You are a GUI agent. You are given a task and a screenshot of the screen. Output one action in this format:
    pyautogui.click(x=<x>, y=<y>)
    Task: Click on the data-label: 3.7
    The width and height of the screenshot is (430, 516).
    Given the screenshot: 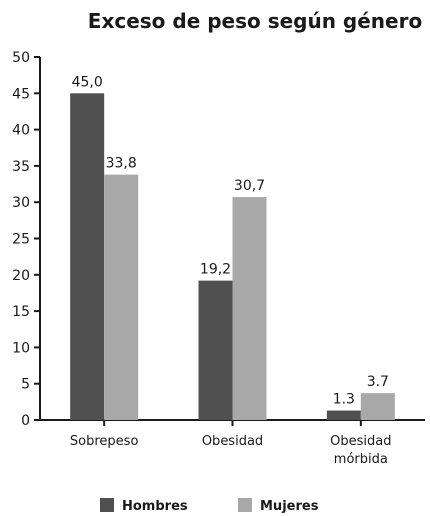 What is the action you would take?
    pyautogui.click(x=378, y=382)
    